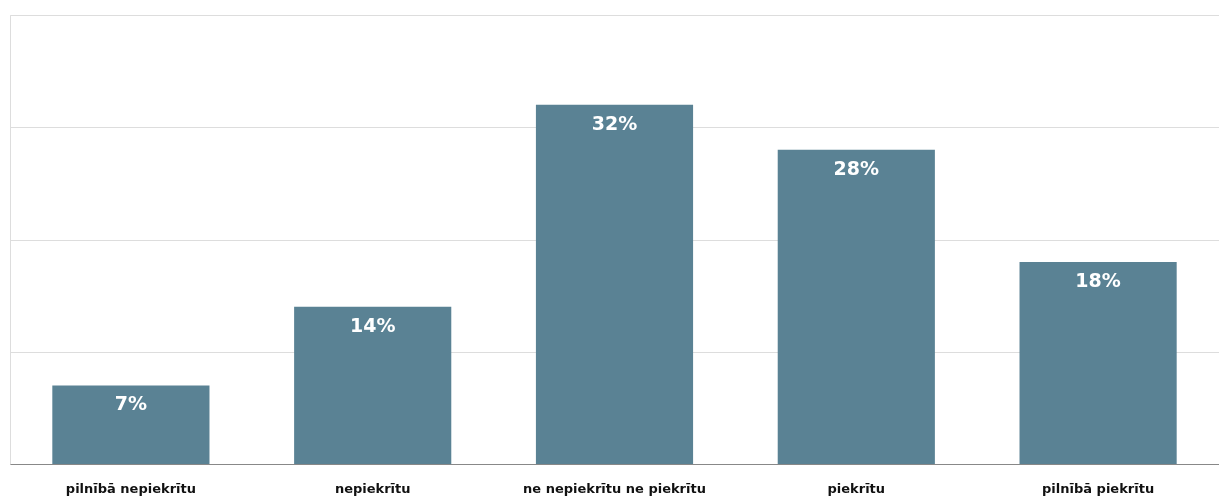 This screenshot has width=1219, height=500. What do you see at coordinates (614, 122) in the screenshot?
I see `data-label: 32%` at bounding box center [614, 122].